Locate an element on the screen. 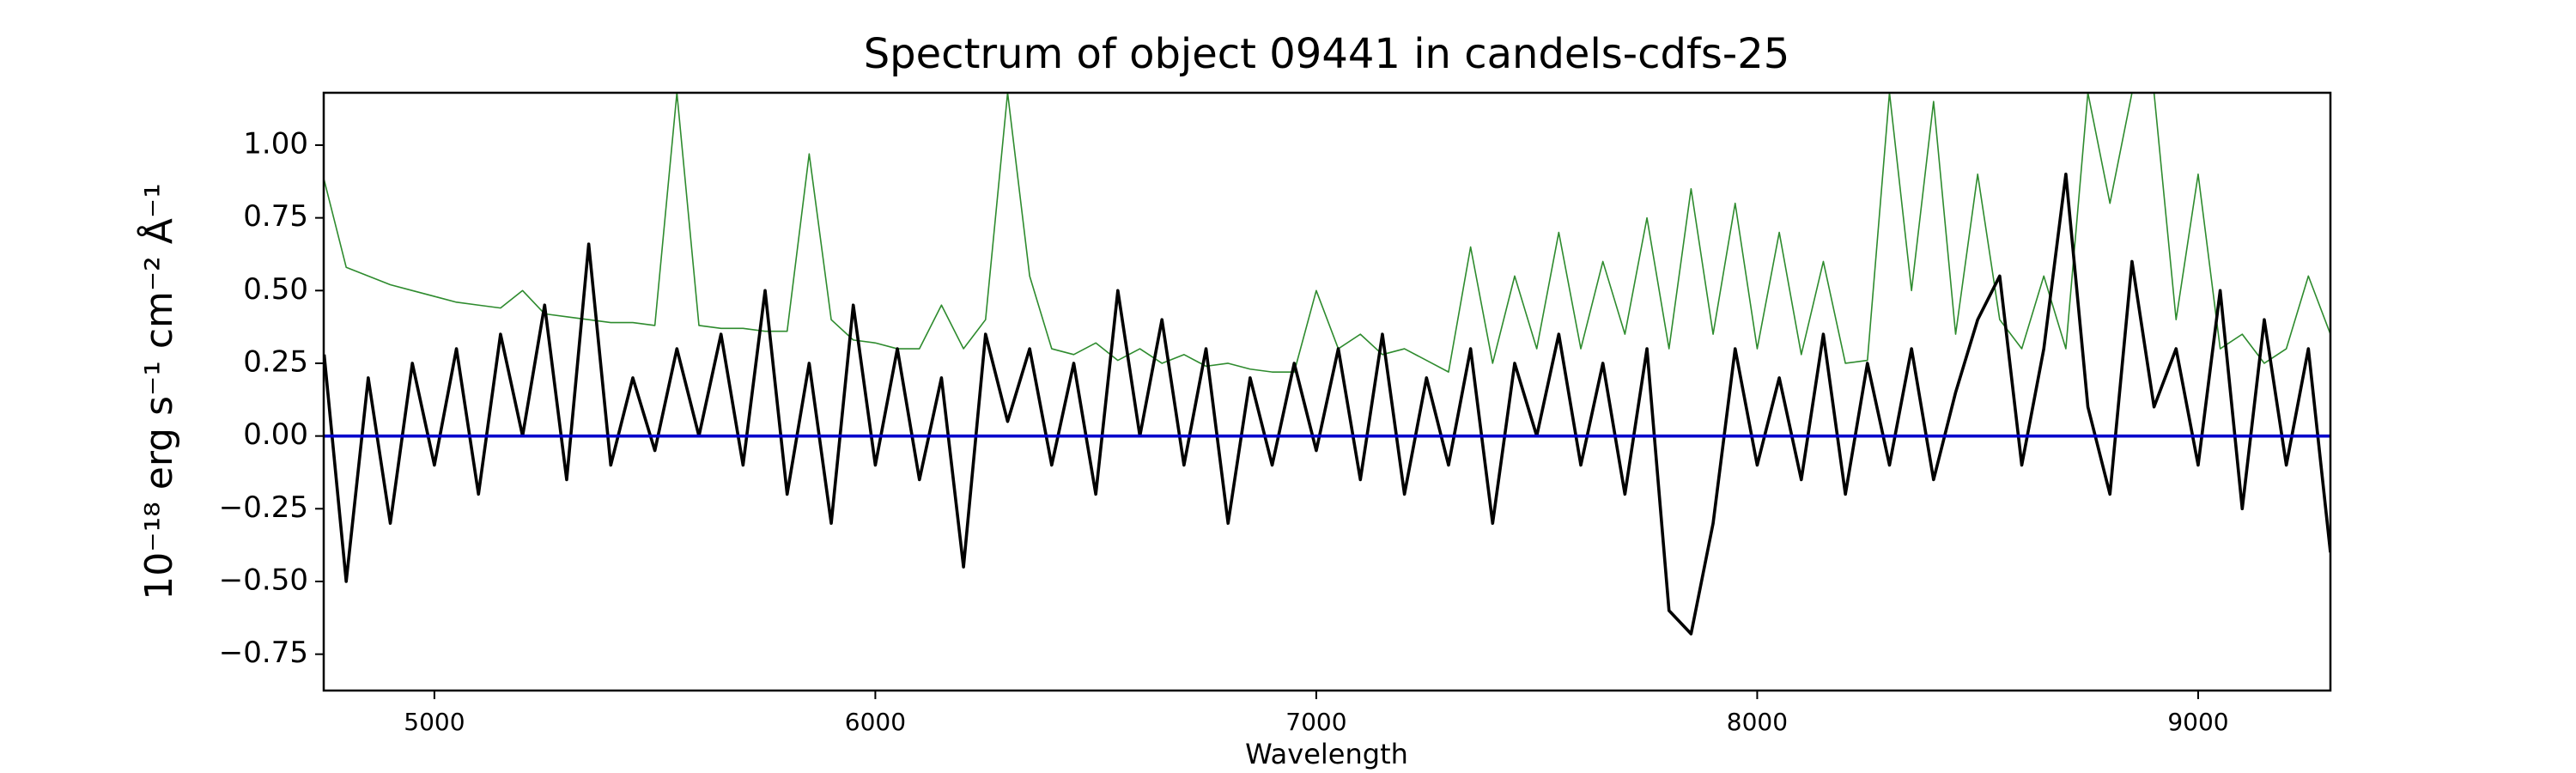 The image size is (2576, 773). x-axis-label: Wavelength is located at coordinates (1327, 754).